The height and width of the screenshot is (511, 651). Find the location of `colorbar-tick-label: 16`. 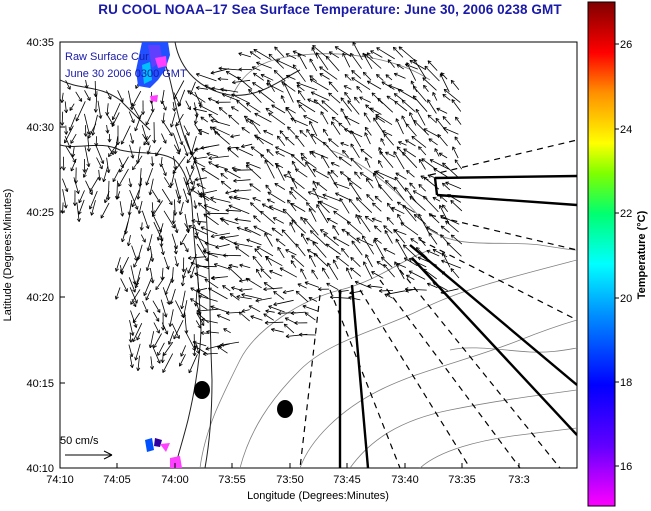

colorbar-tick-label: 16 is located at coordinates (626, 467).